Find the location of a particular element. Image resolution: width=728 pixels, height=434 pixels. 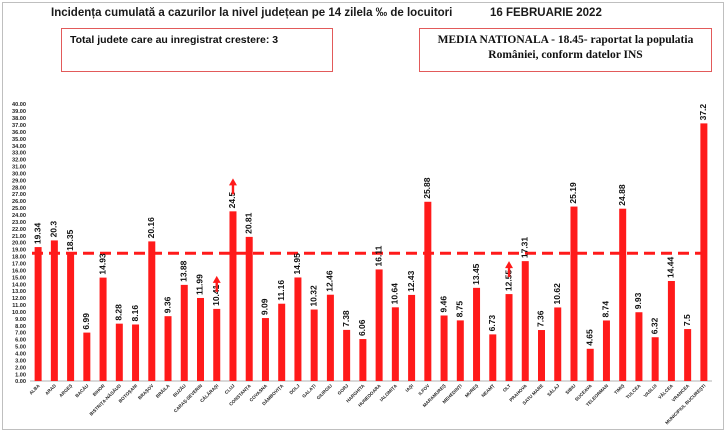

data-label: 6.32 is located at coordinates (654, 325).